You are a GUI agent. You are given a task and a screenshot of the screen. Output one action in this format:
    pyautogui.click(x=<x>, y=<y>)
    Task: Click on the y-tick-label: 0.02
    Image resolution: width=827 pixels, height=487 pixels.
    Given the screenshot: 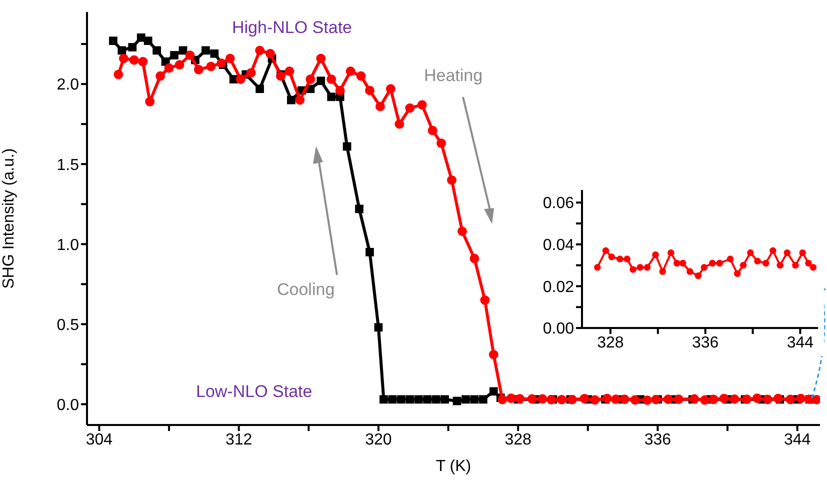 What is the action you would take?
    pyautogui.click(x=558, y=287)
    